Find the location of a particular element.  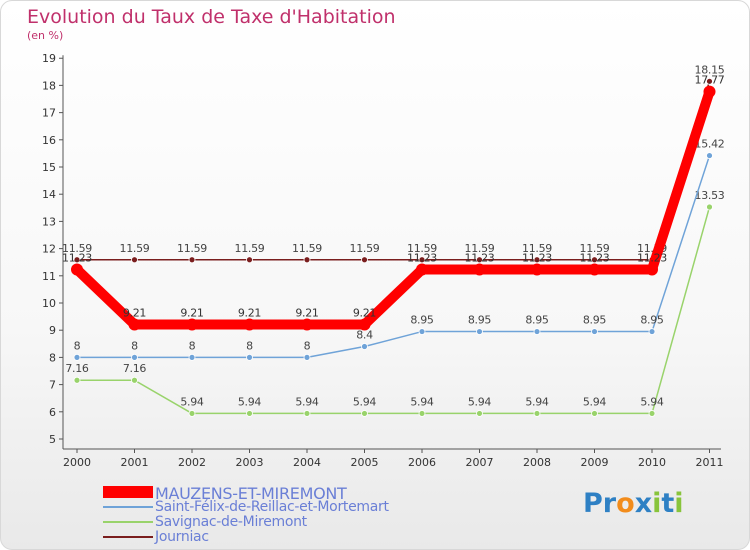

y-tick-label: 18 is located at coordinates (49, 85).